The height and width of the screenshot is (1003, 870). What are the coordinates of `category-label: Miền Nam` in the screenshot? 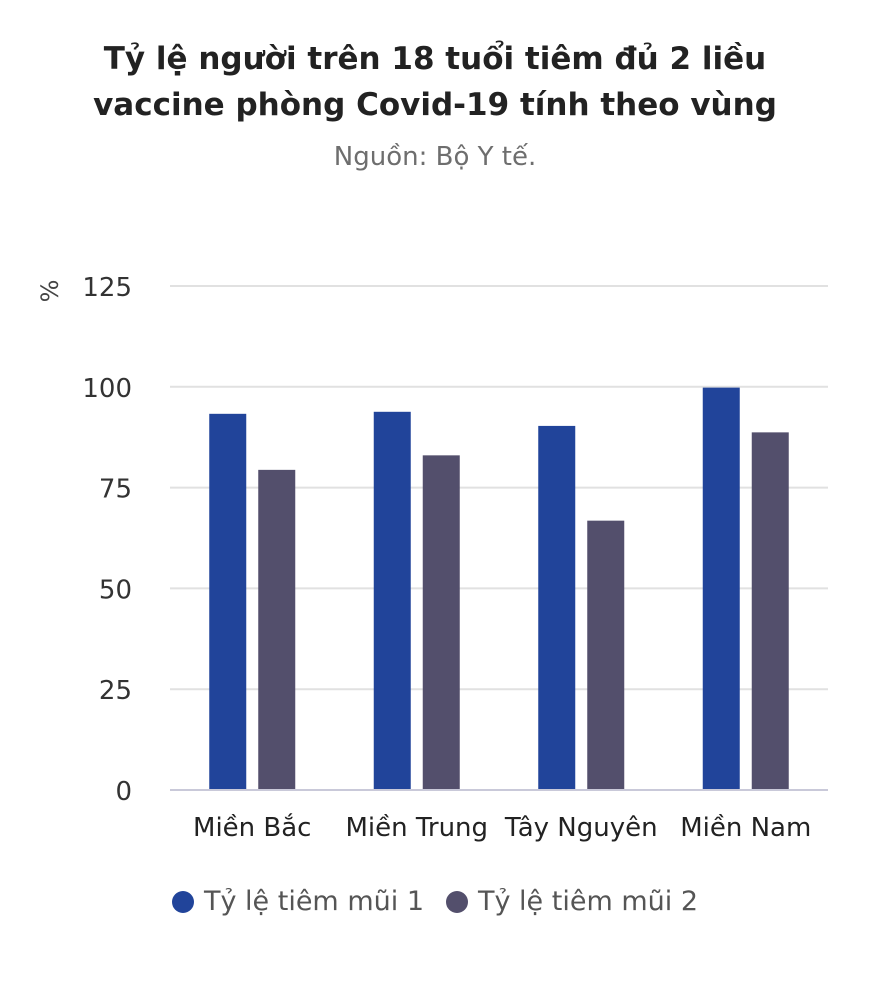 It's located at (745, 828).